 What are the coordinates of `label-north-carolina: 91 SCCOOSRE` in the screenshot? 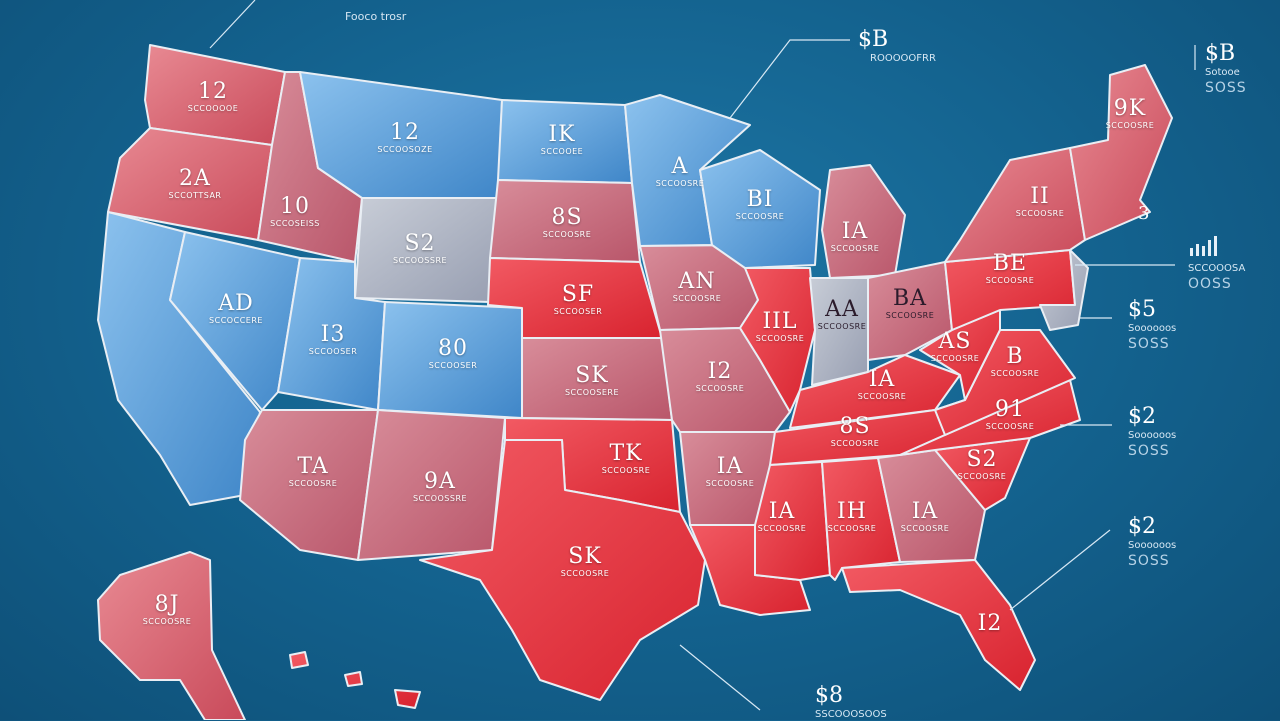 It's located at (1010, 414).